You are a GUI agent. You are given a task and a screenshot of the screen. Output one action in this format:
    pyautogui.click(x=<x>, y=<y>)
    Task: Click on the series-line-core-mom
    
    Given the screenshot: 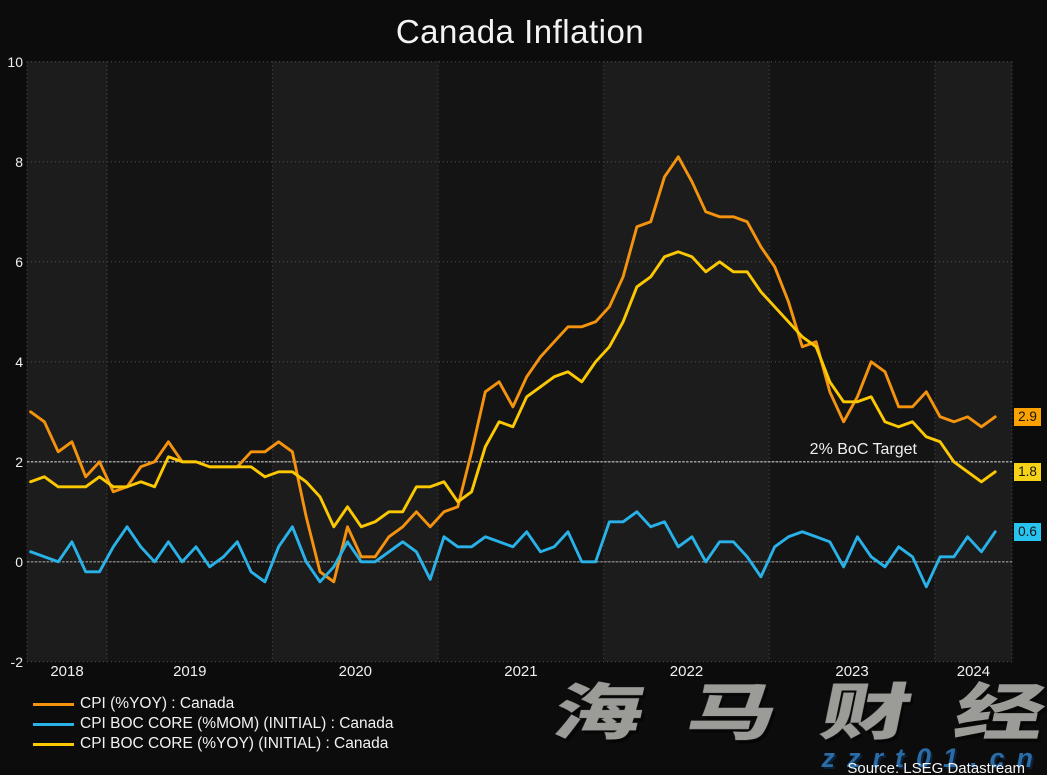 What is the action you would take?
    pyautogui.click(x=513, y=549)
    